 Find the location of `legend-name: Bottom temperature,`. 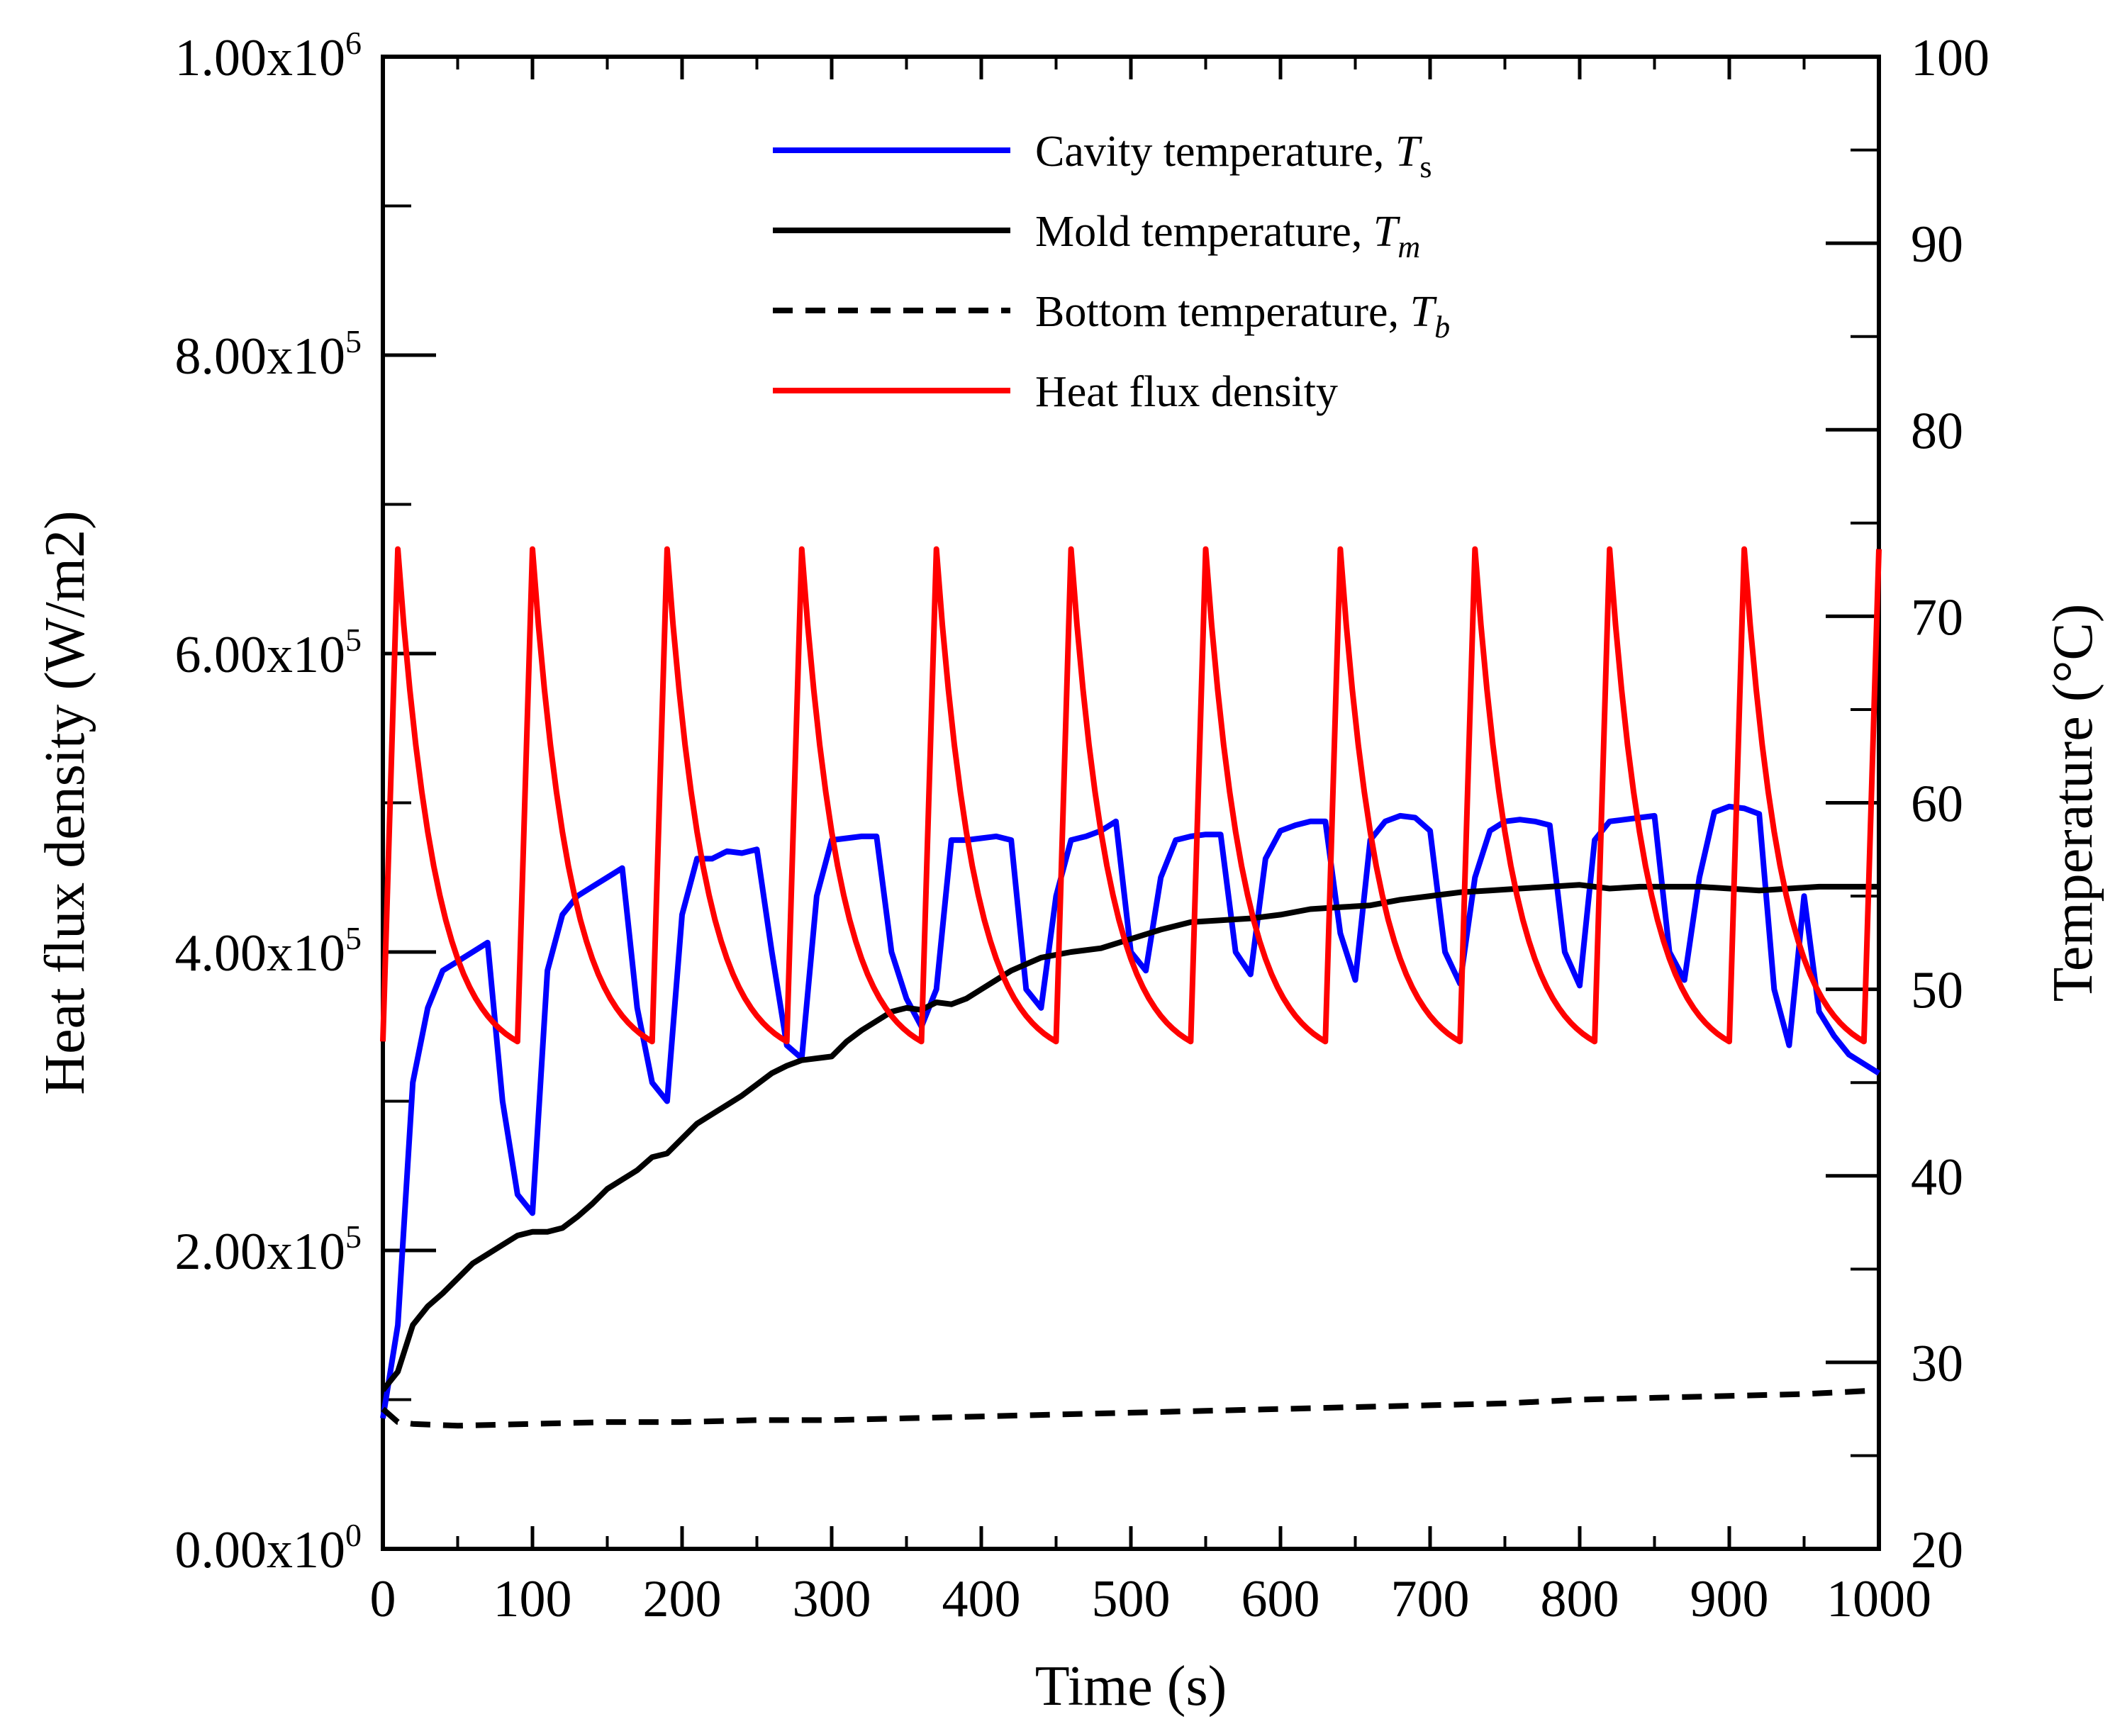

legend-name: Bottom temperature, is located at coordinates (1222, 312).